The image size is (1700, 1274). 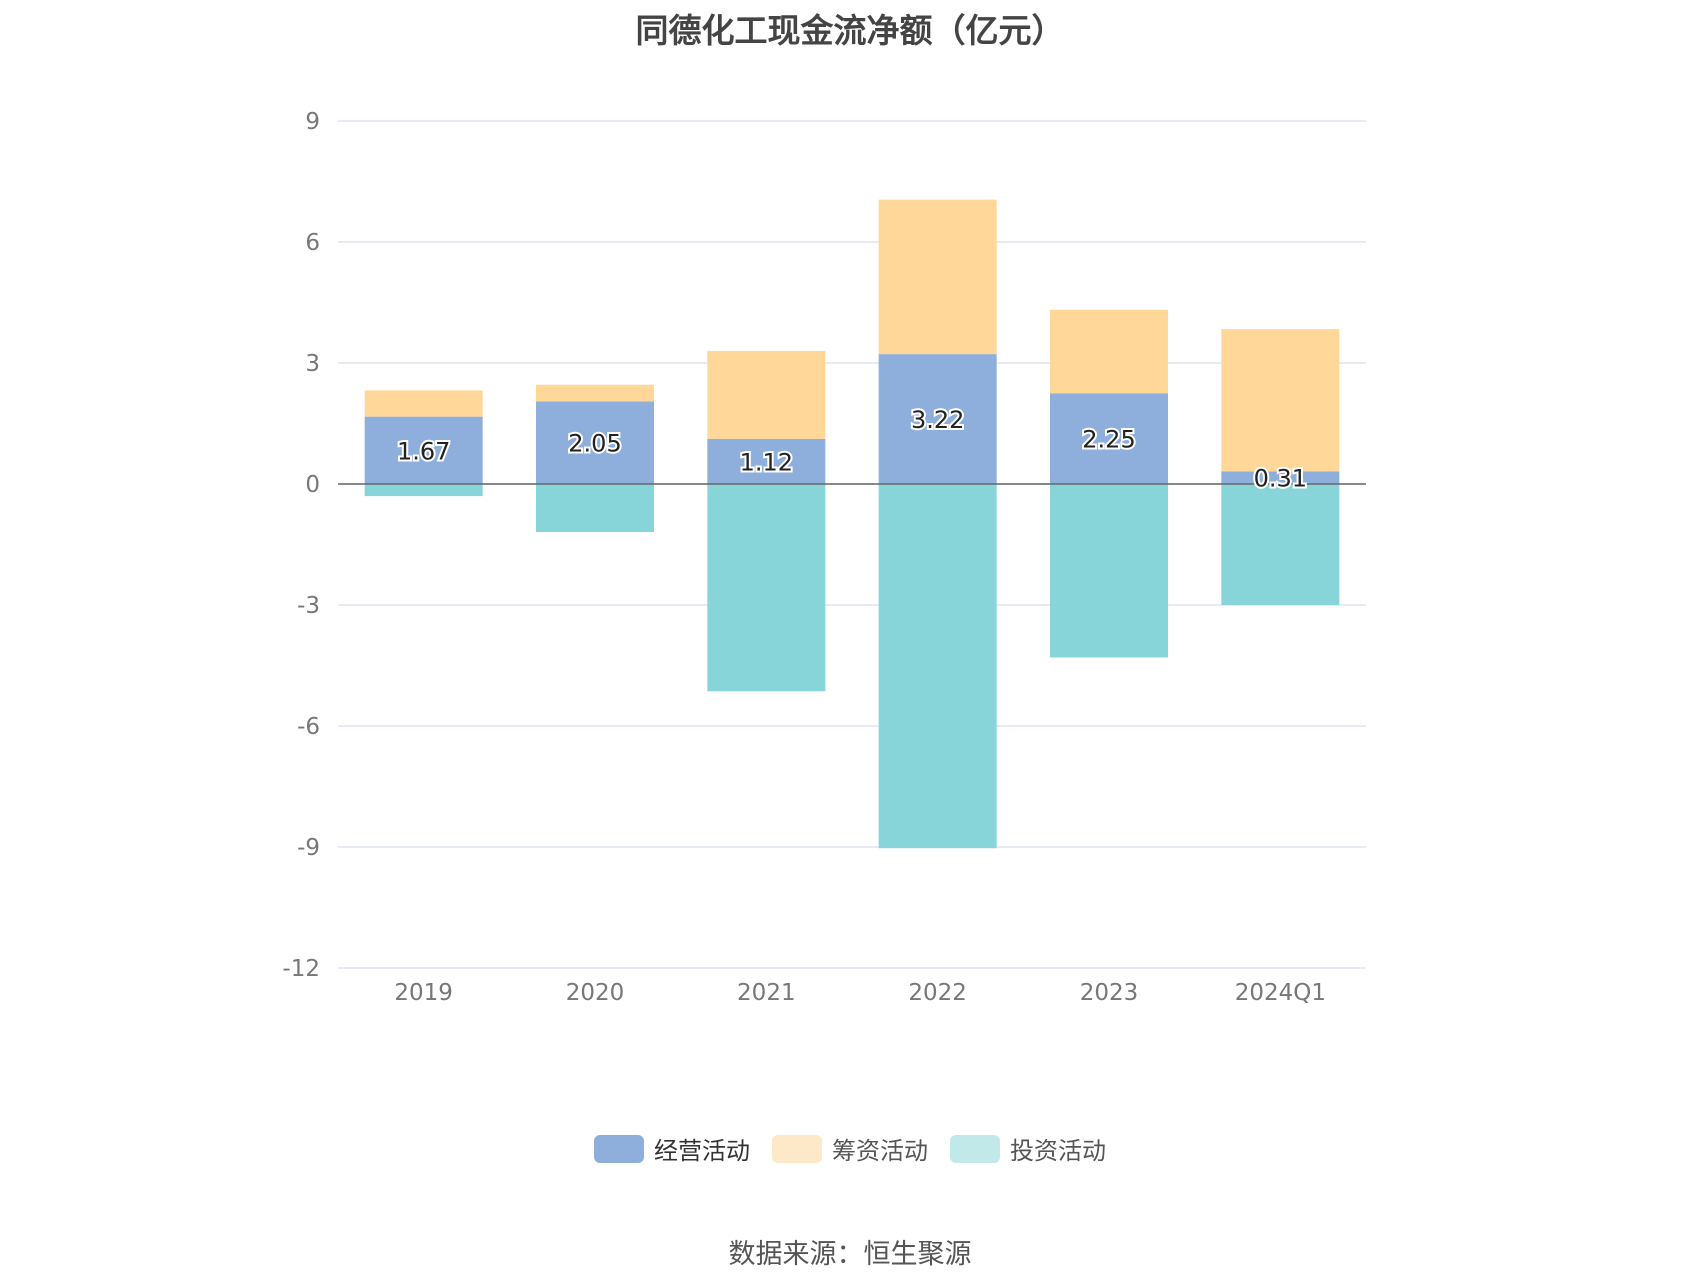 What do you see at coordinates (308, 606) in the screenshot?
I see `y-tick-label: -3` at bounding box center [308, 606].